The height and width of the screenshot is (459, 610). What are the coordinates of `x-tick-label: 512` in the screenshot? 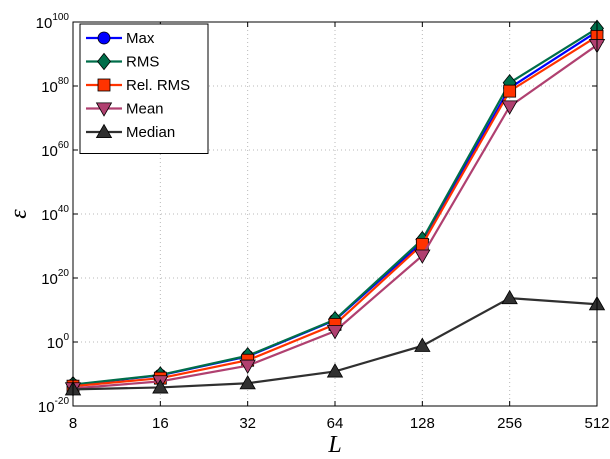 It's located at (596, 423).